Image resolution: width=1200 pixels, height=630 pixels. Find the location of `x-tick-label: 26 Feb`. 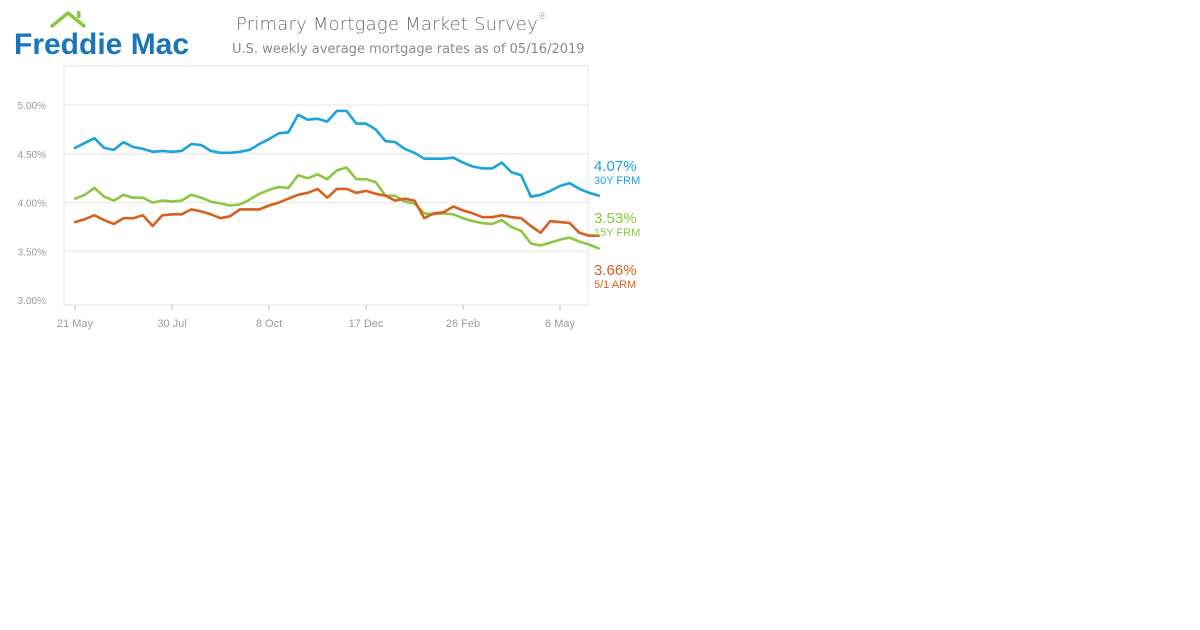

x-tick-label: 26 Feb is located at coordinates (463, 324).